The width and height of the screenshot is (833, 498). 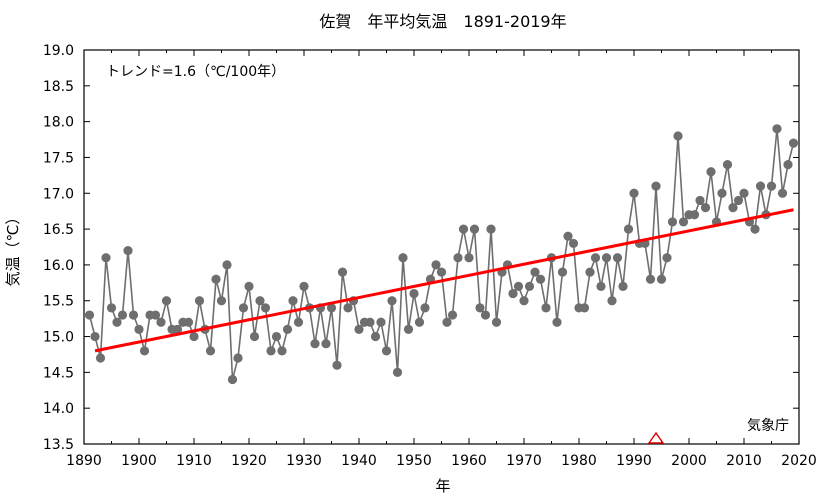 What do you see at coordinates (58, 123) in the screenshot?
I see `y-tick-label: 18.0` at bounding box center [58, 123].